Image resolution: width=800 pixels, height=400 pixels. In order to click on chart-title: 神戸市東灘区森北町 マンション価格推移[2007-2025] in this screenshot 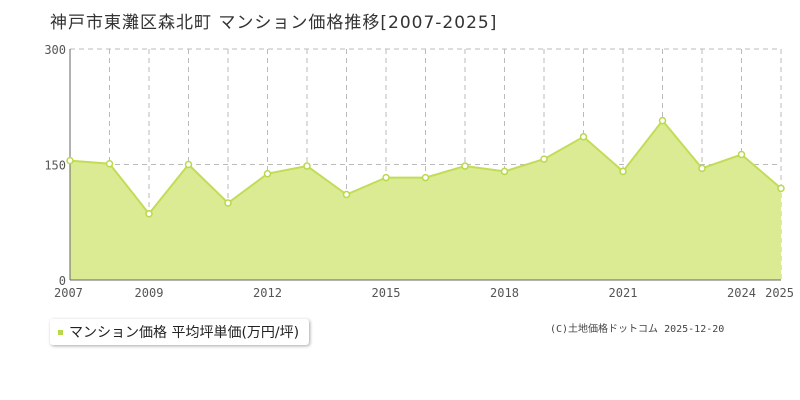, I will do `click(274, 23)`.